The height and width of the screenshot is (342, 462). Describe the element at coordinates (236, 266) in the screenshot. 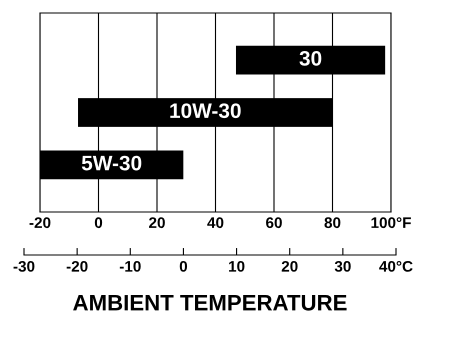

I see `x2-tick-label: 10` at that location.